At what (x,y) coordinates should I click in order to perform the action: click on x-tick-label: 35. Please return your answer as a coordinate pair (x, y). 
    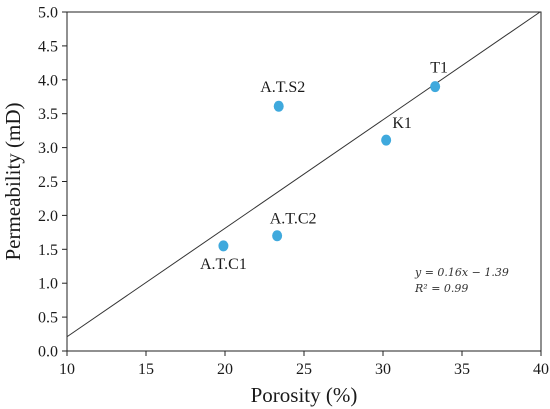
    Looking at the image, I should click on (462, 369).